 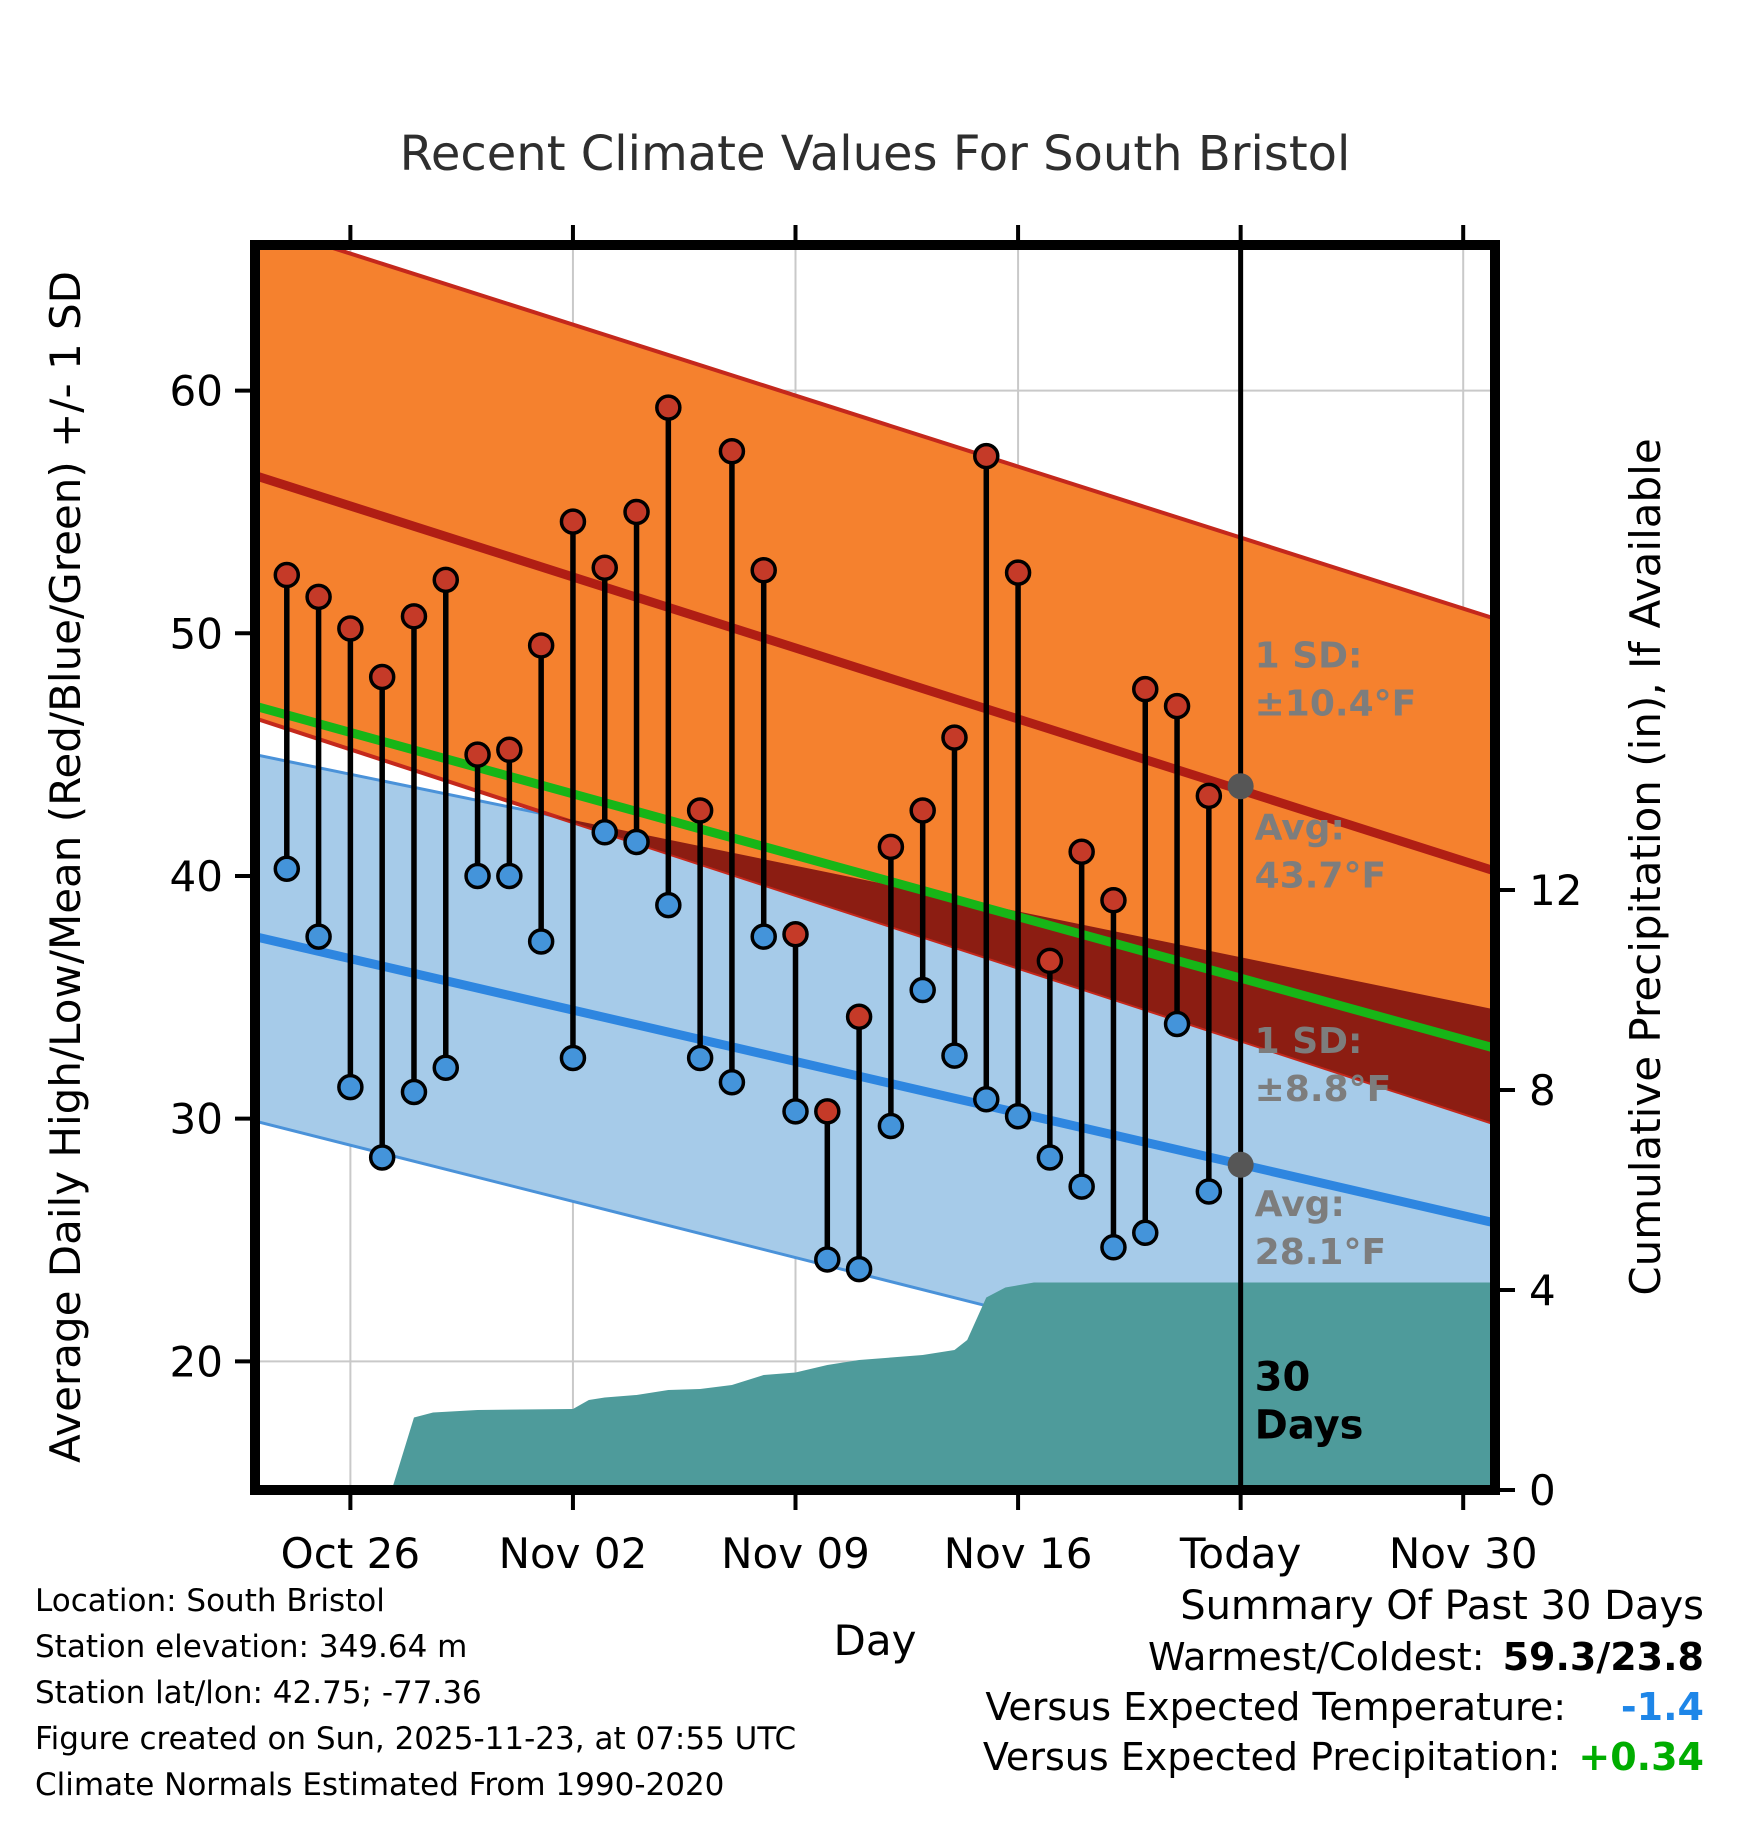 I want to click on station-latlon: Station lat/lon: 42.75; -77.36, so click(x=258, y=1693).